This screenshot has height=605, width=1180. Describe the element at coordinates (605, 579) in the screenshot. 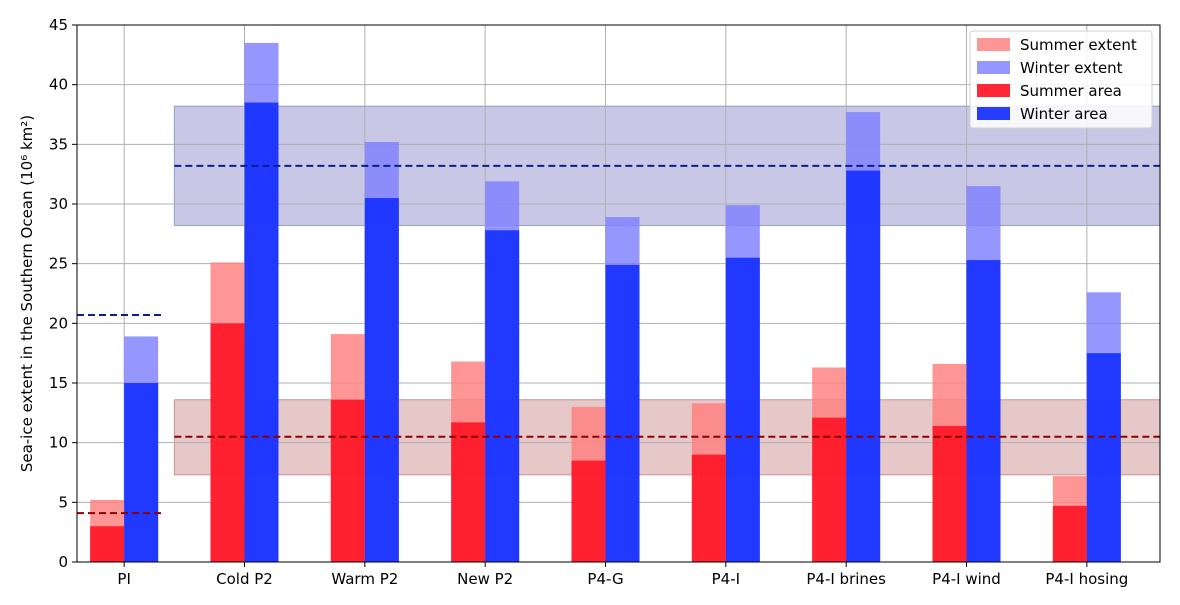

I see `x-tick-label: P4-G` at that location.